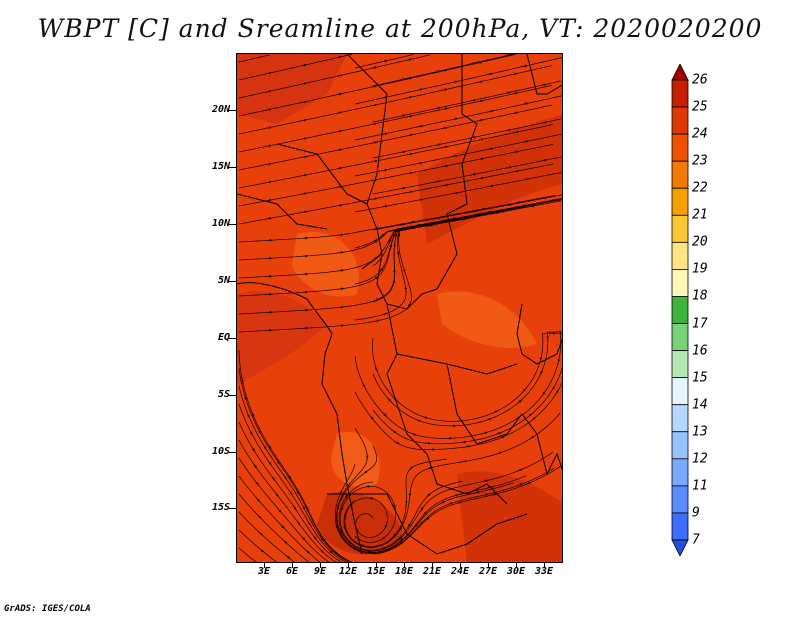  What do you see at coordinates (700, 161) in the screenshot?
I see `colorbar-label: 23` at bounding box center [700, 161].